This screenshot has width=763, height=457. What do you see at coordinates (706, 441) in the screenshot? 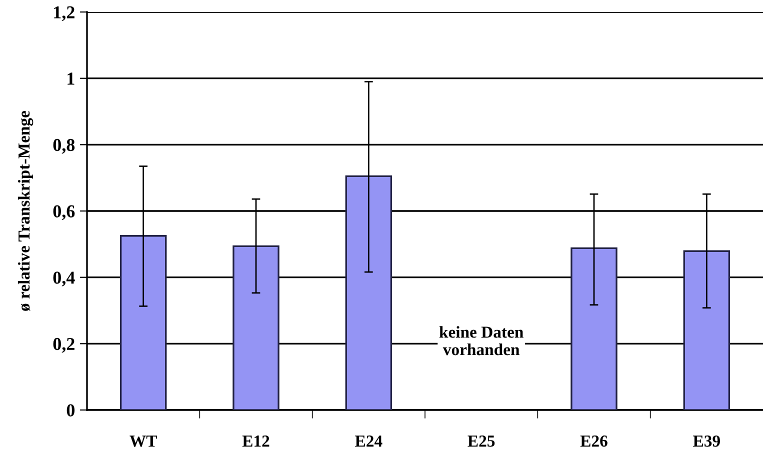
I see `x-tick-label: E39` at bounding box center [706, 441].